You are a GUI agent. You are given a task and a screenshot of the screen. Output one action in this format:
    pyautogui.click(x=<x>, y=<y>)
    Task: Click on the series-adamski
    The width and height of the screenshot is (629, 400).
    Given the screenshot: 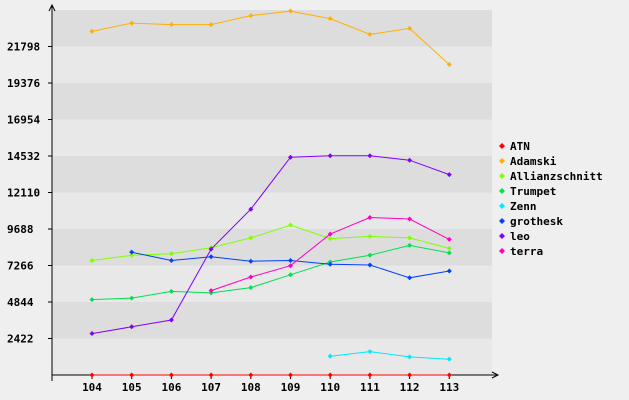 What is the action you would take?
    pyautogui.click(x=270, y=38)
    